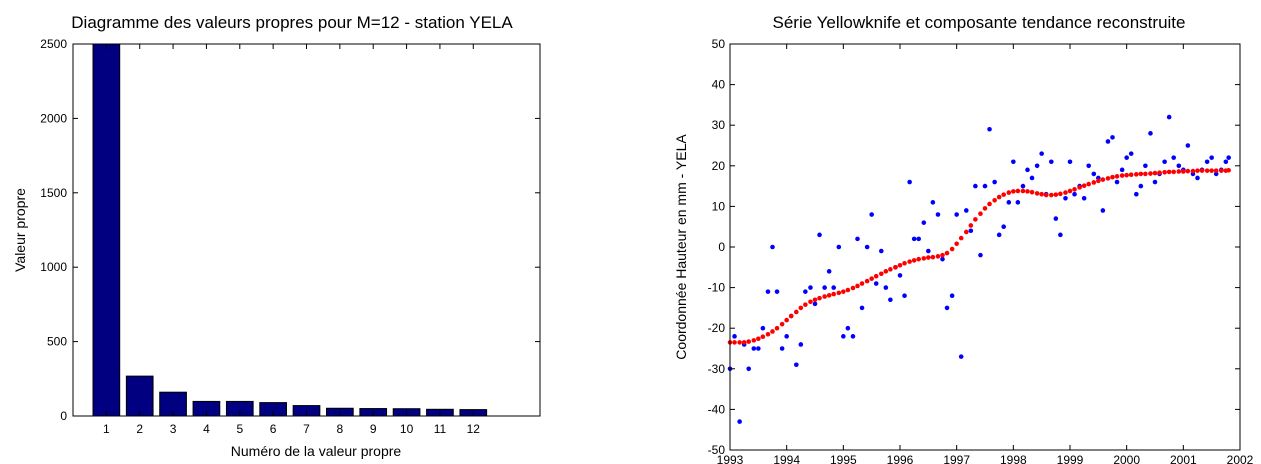 The image size is (1261, 464). I want to click on x-tick-label: 1997, so click(956, 458).